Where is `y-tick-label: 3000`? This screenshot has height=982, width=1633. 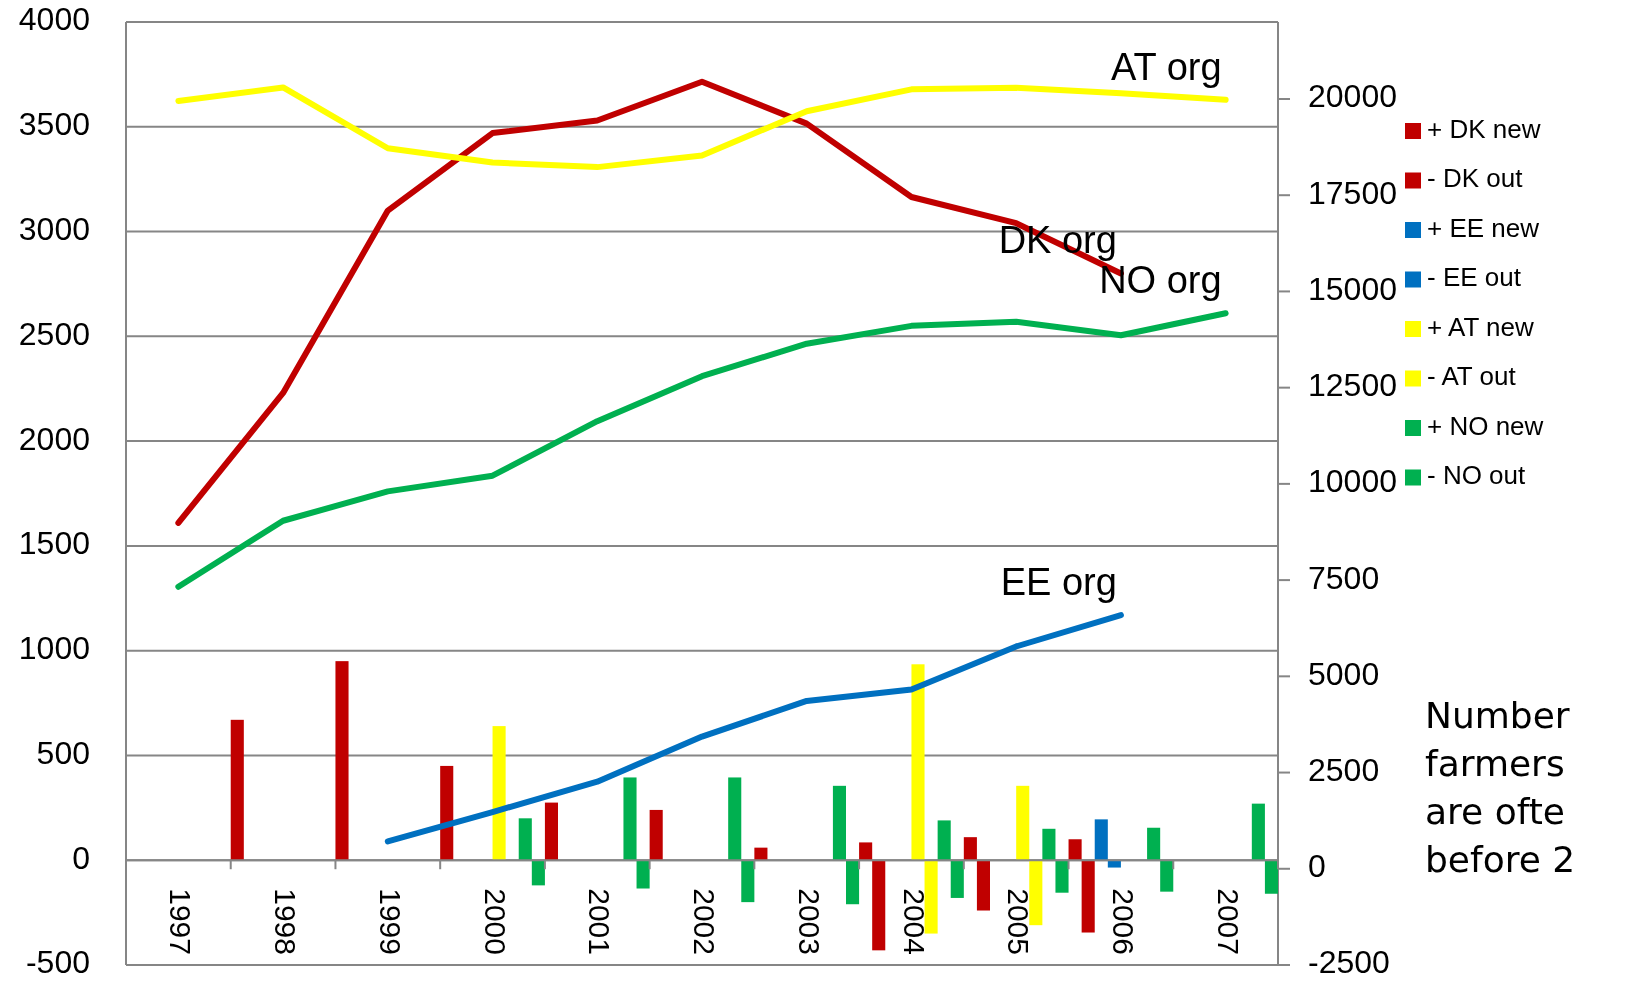 y-tick-label: 3000 is located at coordinates (54, 229).